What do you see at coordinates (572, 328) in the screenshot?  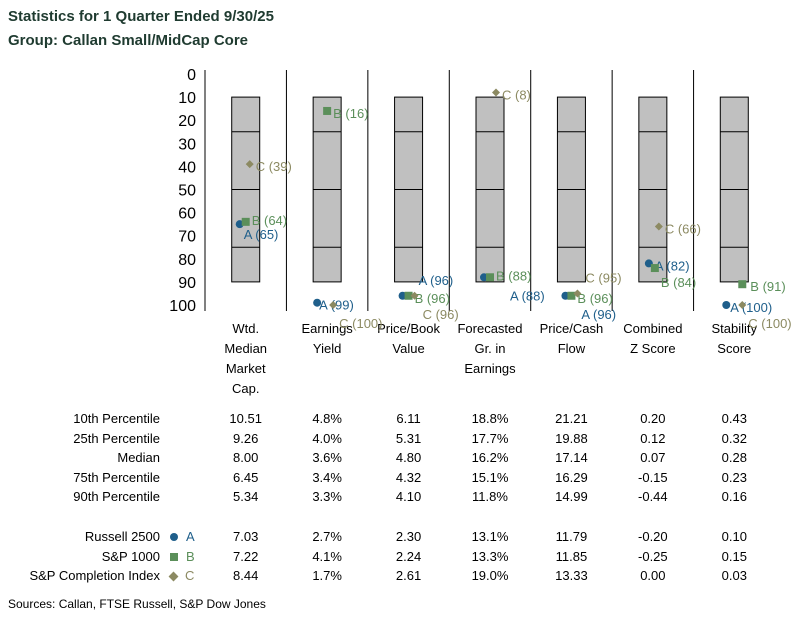 I see `category-label: Price/Cash` at bounding box center [572, 328].